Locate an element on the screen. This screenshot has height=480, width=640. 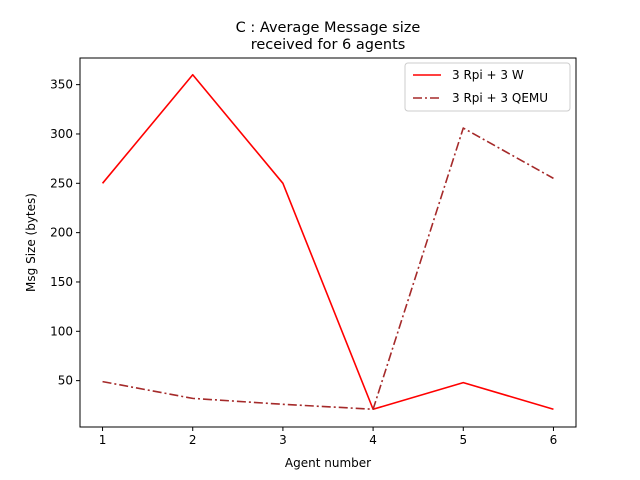
y-tick-label: 100 is located at coordinates (61, 331).